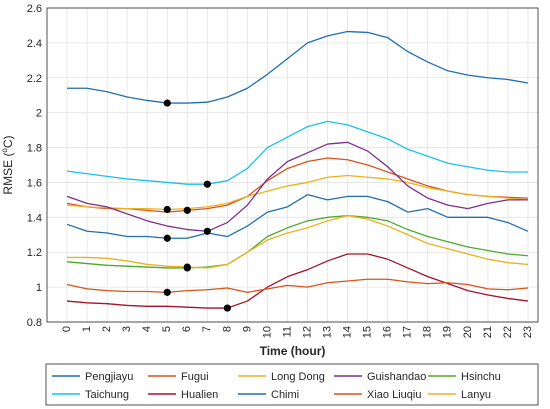  Describe the element at coordinates (195, 377) in the screenshot. I see `legend-entry: Fugui` at that location.